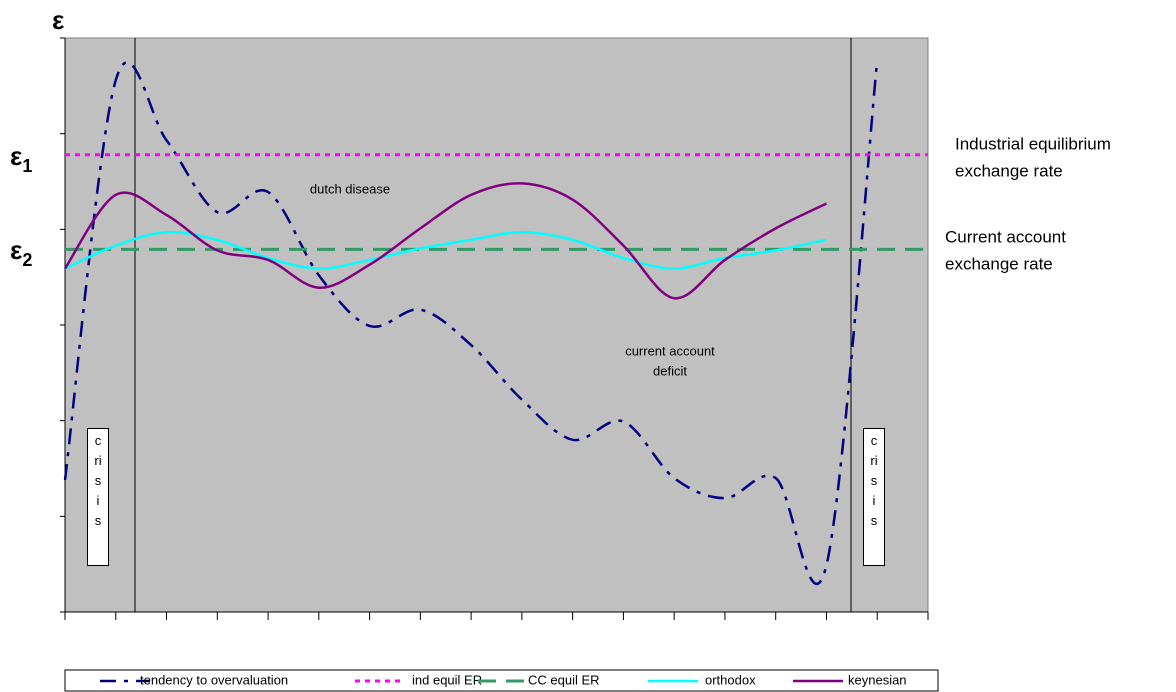 Image resolution: width=1176 pixels, height=692 pixels. I want to click on level-label: ε2, so click(21, 252).